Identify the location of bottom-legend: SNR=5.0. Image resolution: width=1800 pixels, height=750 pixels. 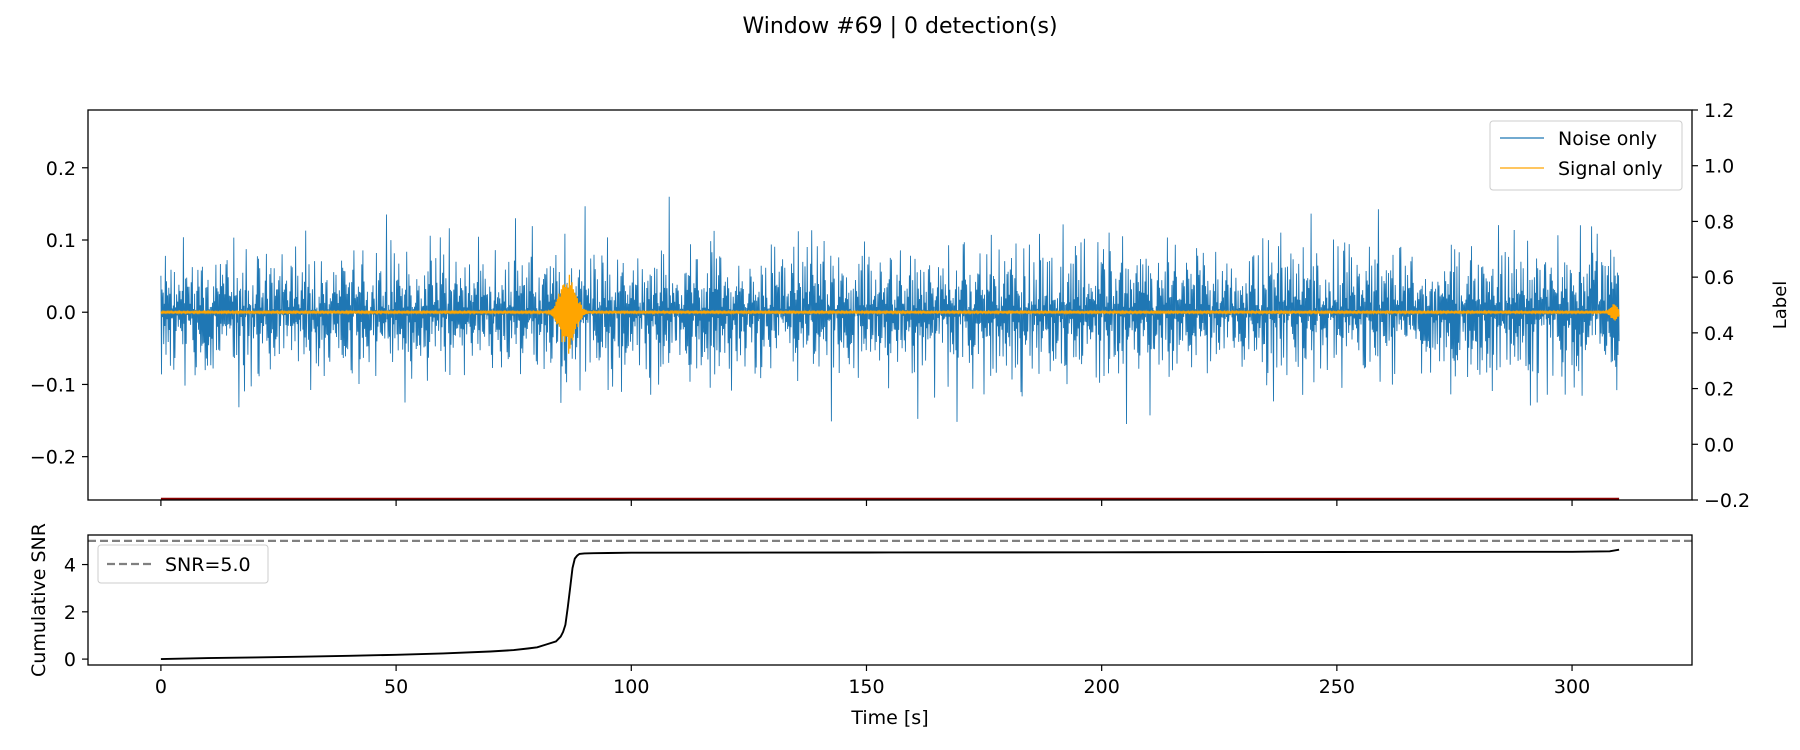
(183, 564).